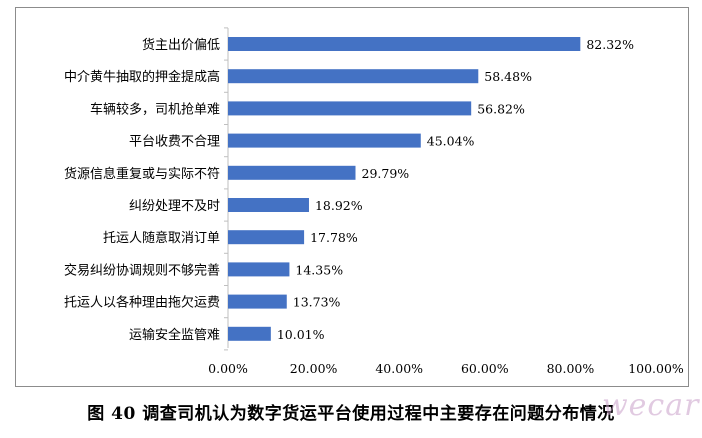 This screenshot has height=438, width=702. What do you see at coordinates (174, 142) in the screenshot?
I see `category-label: 平台收费不合理` at bounding box center [174, 142].